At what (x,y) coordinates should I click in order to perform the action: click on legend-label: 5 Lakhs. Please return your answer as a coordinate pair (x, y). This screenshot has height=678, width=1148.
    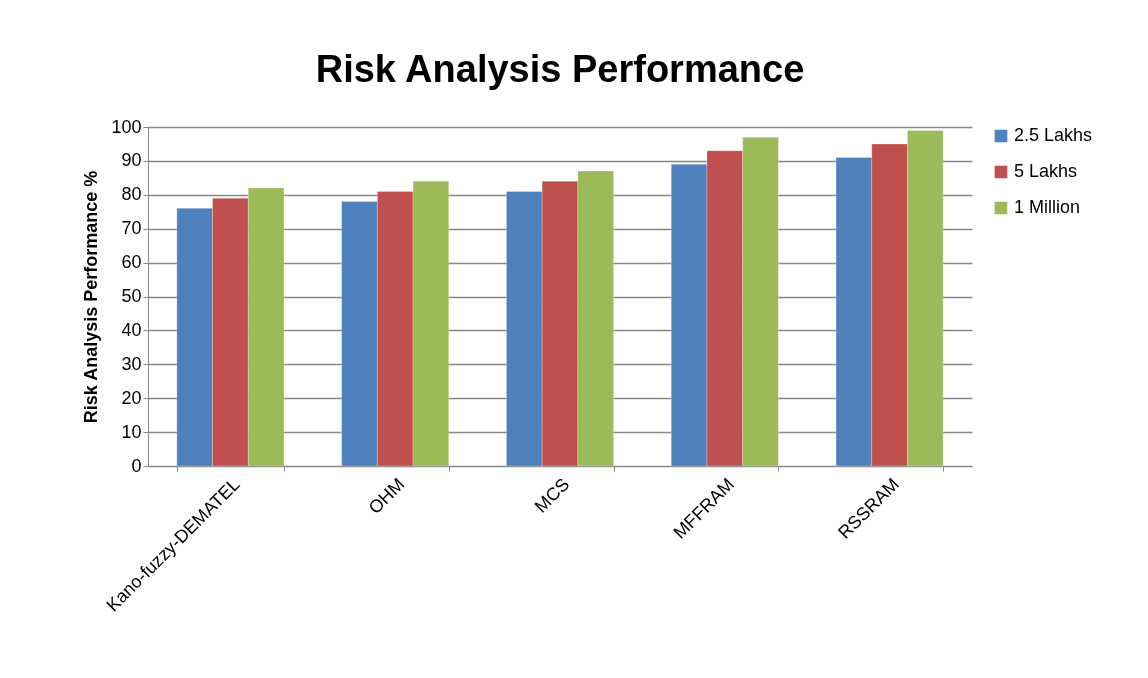
    Looking at the image, I should click on (1046, 171).